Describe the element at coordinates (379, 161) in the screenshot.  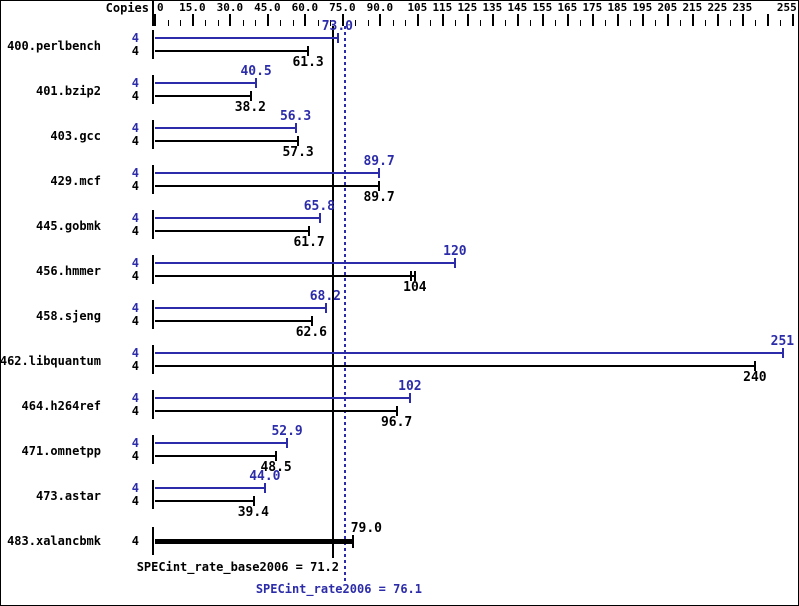
I see `peak-value-label: 89.7` at that location.